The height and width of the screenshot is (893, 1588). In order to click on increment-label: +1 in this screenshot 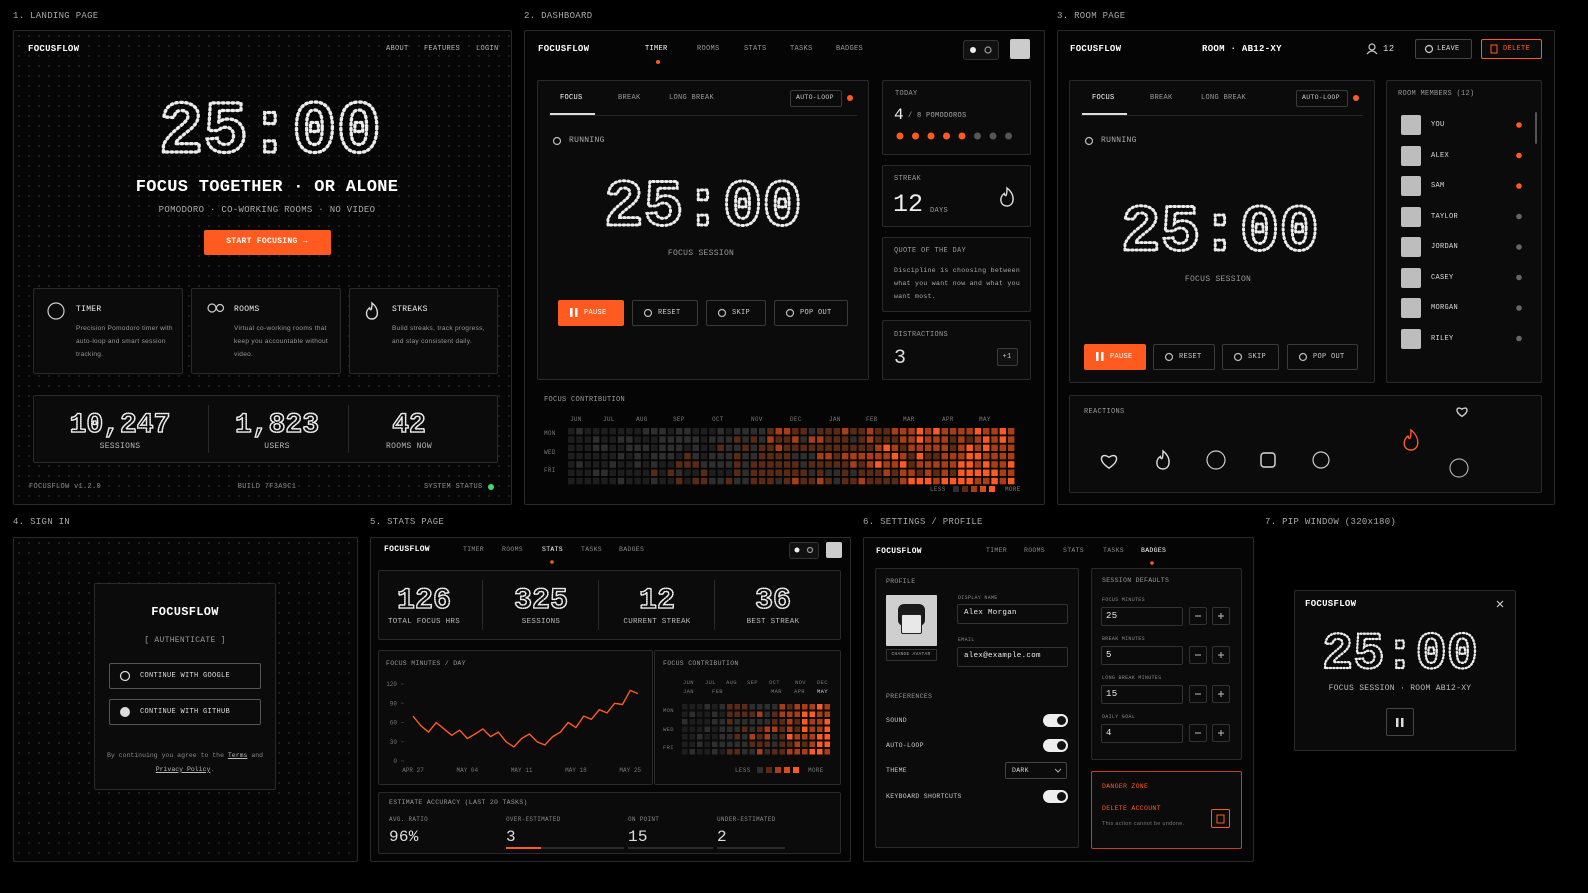, I will do `click(1007, 357)`.